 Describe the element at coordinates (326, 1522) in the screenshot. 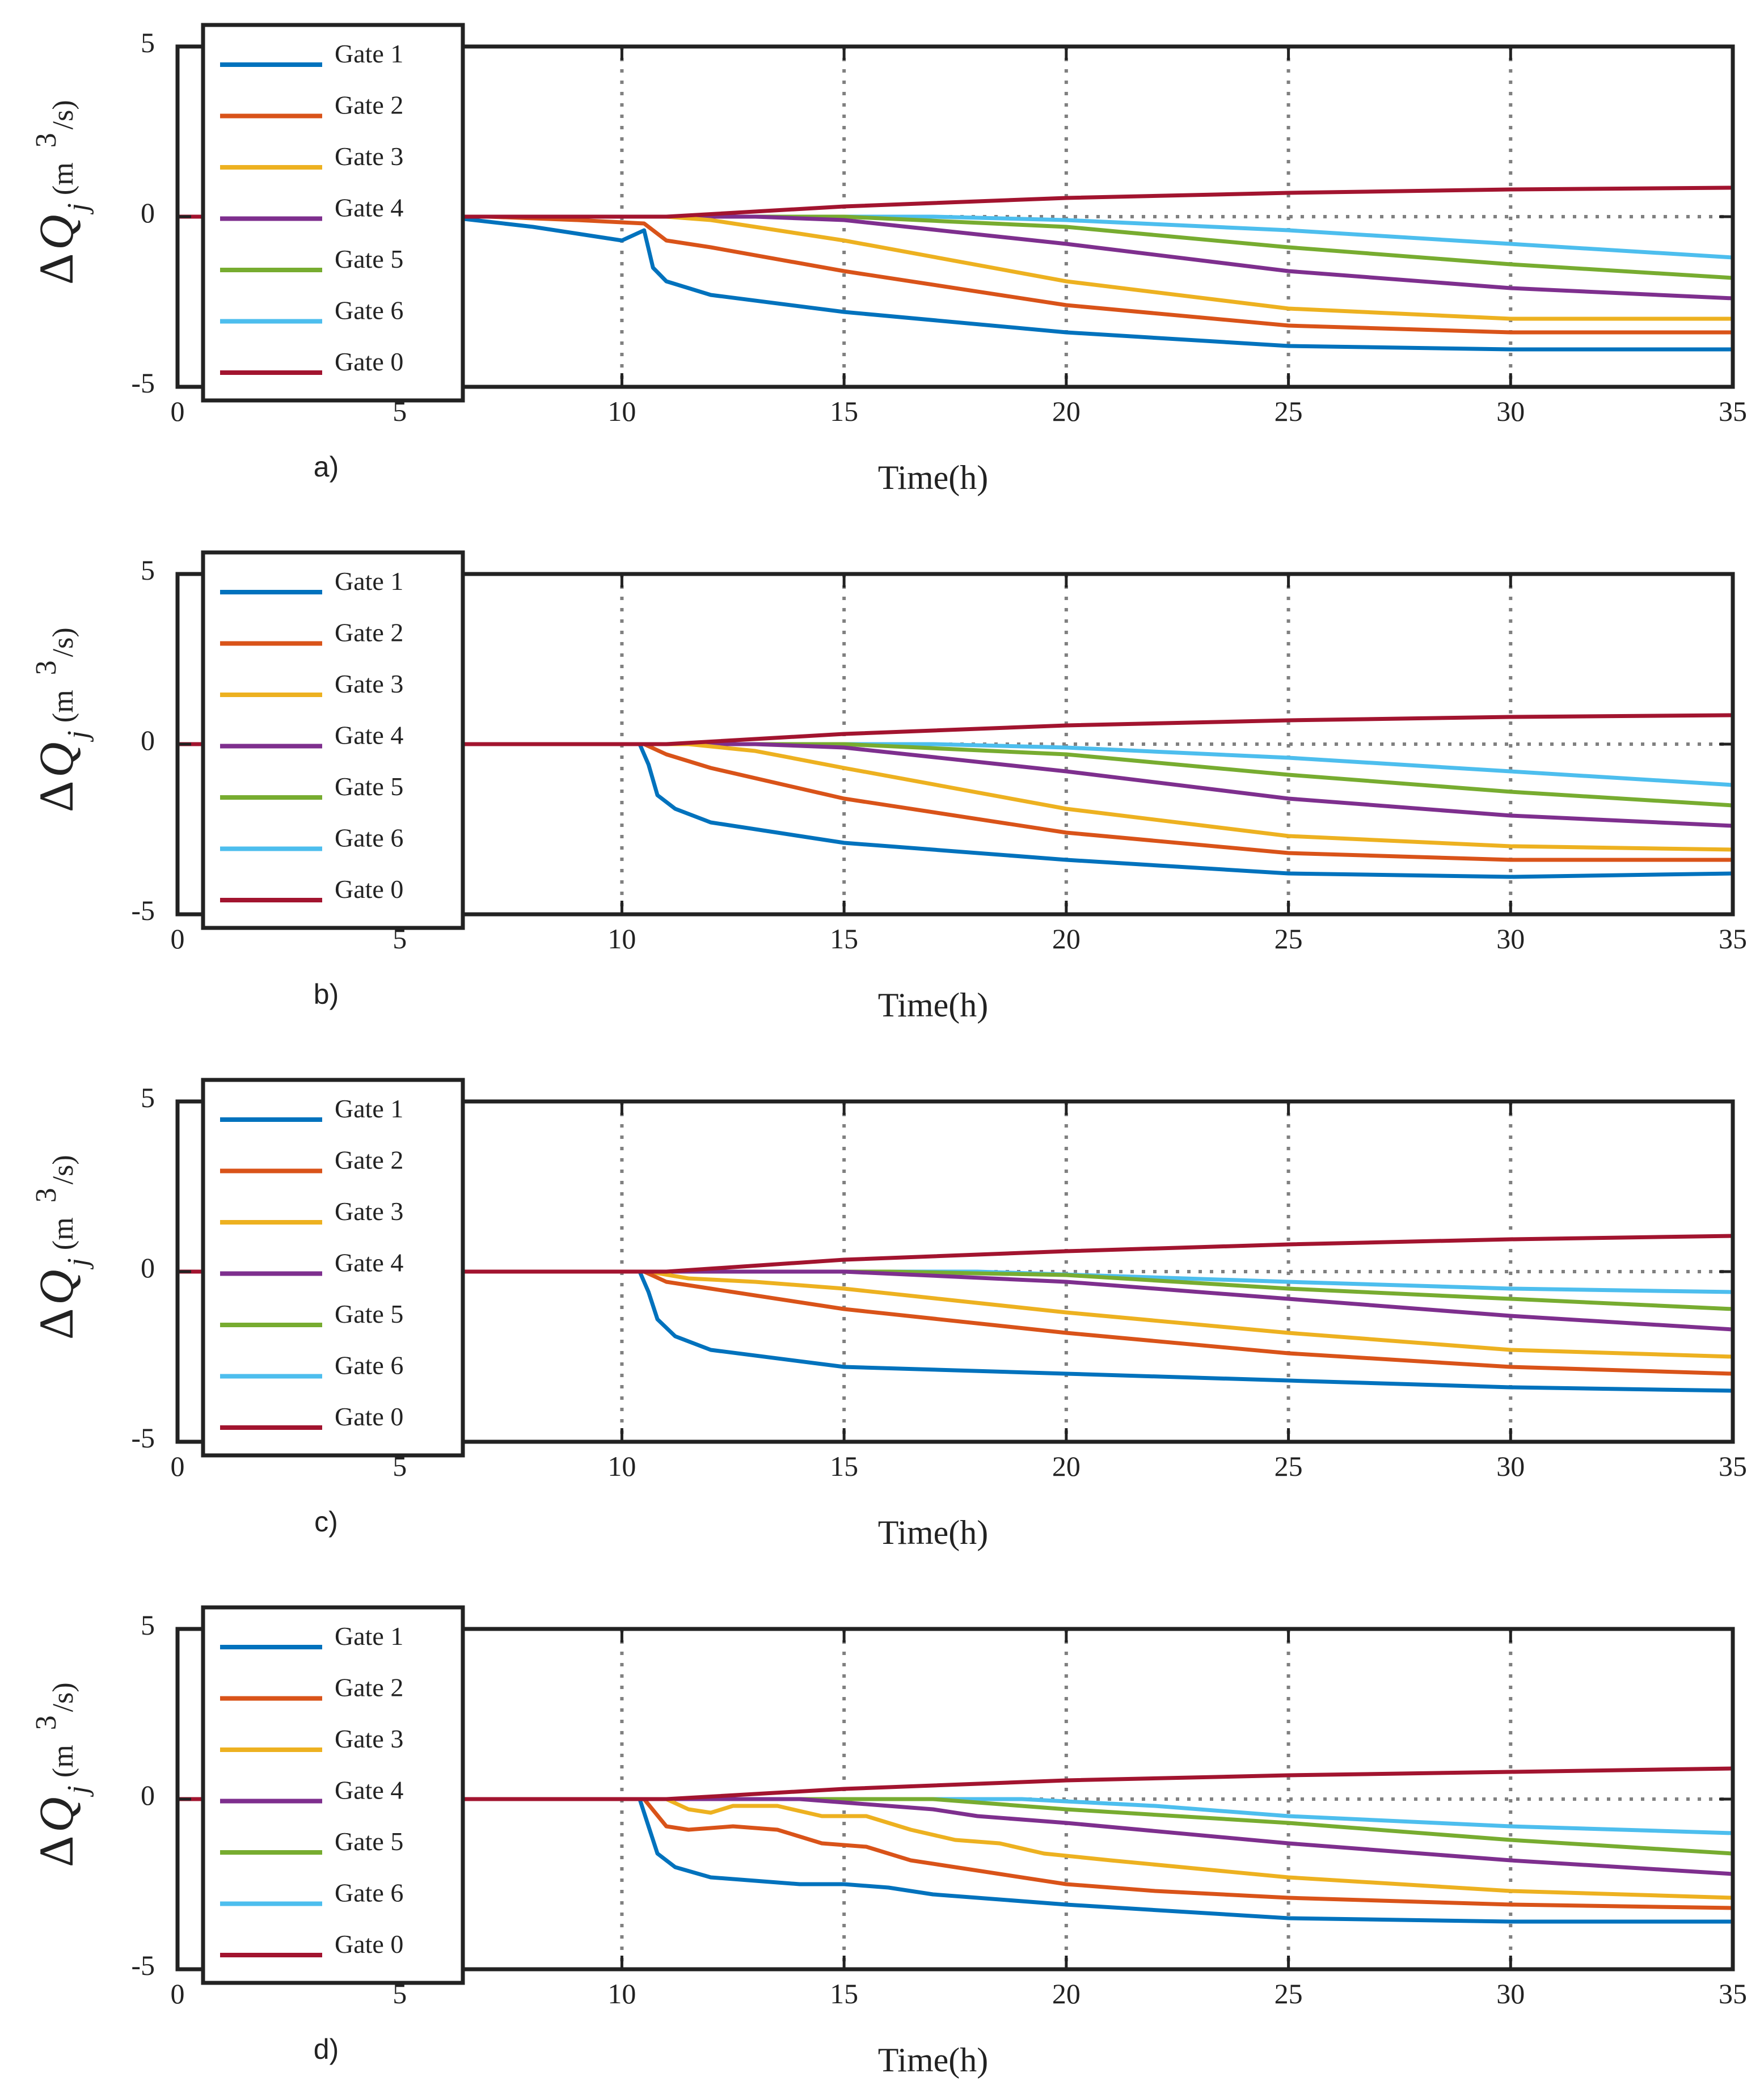

I see `panel-label: c)` at that location.